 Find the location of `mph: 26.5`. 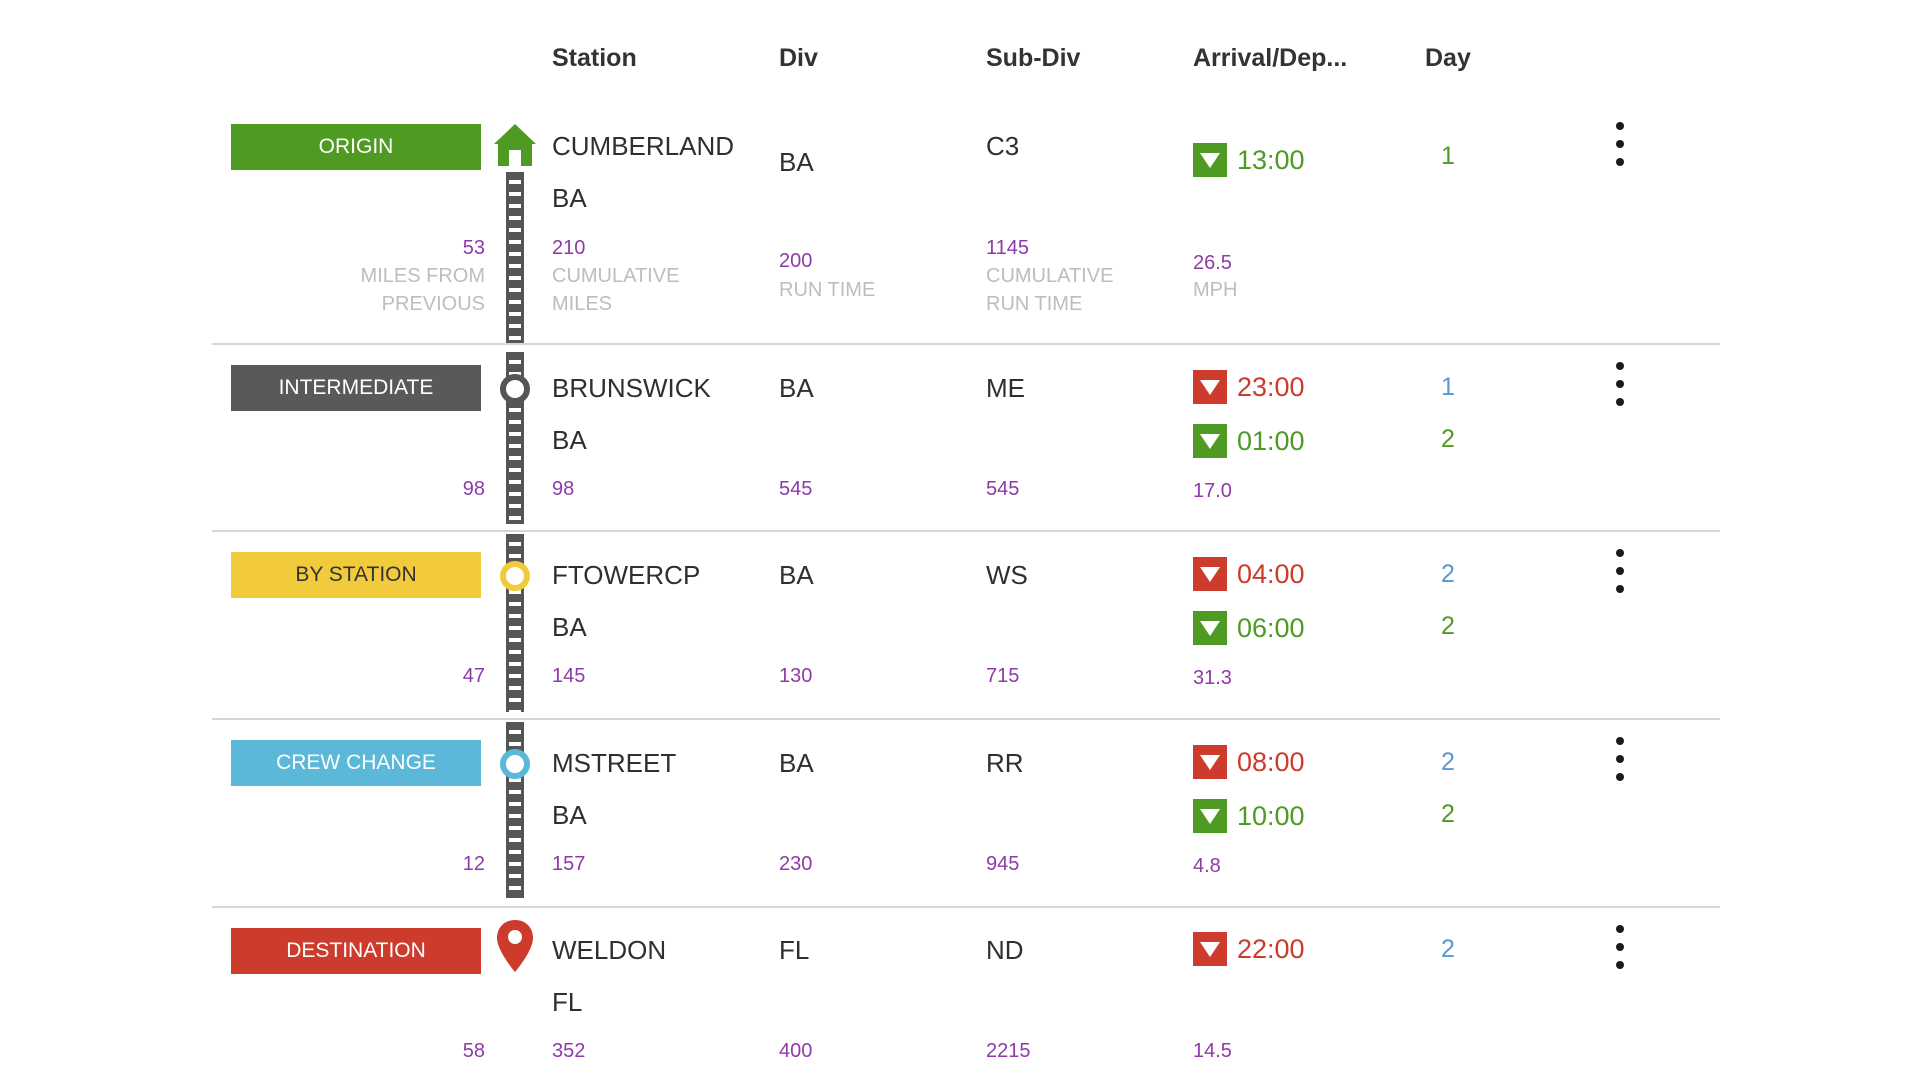

mph: 26.5 is located at coordinates (1212, 263).